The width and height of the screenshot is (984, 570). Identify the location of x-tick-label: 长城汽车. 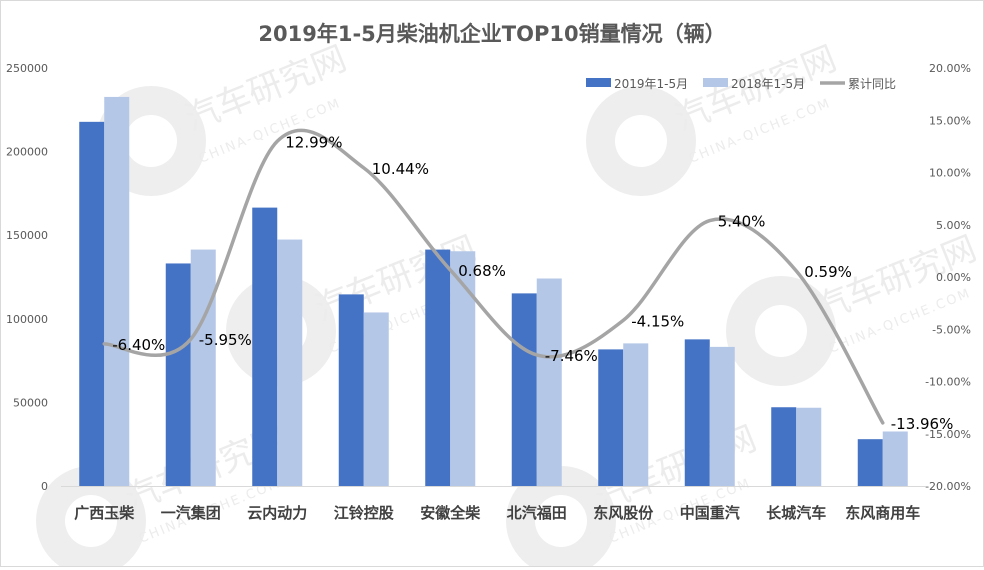
(796, 513).